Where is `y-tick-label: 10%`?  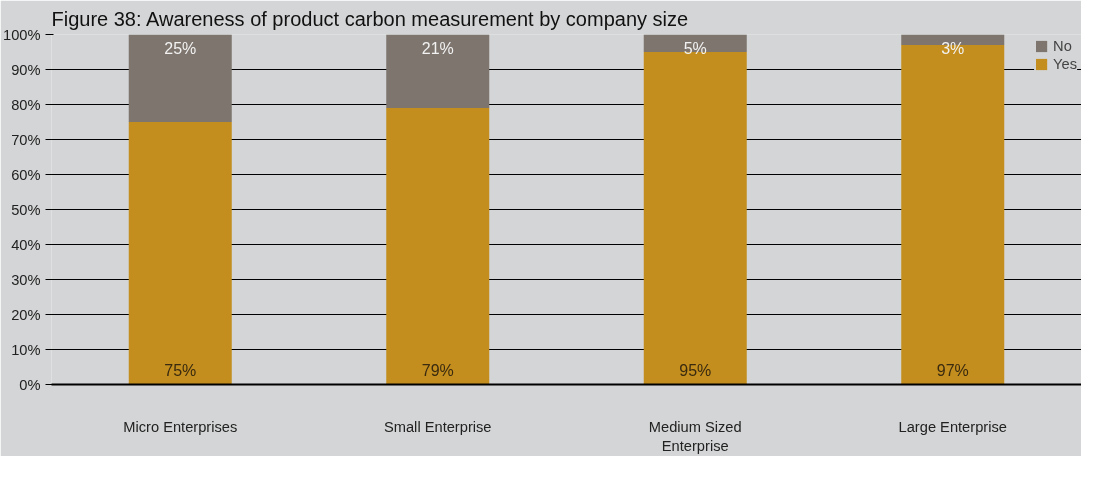 y-tick-label: 10% is located at coordinates (26, 349).